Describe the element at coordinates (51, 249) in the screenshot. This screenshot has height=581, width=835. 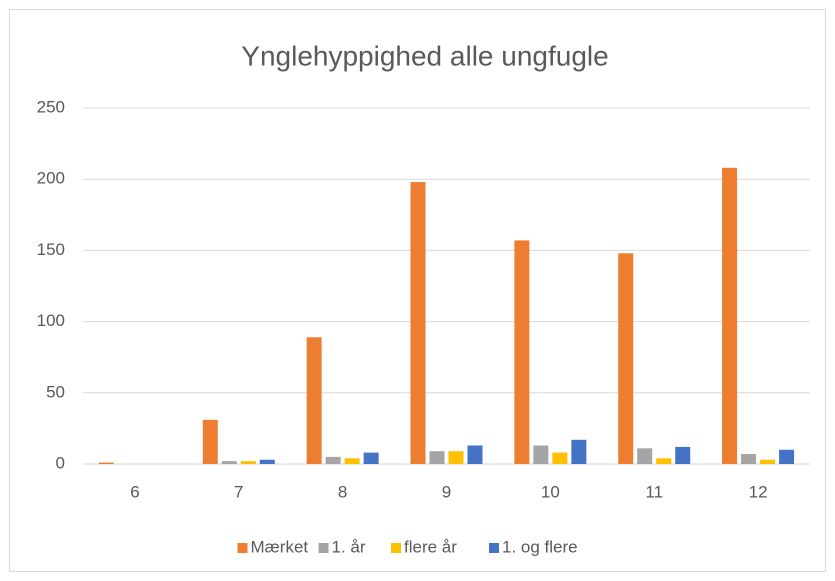
I see `y-tick-label: 150` at that location.